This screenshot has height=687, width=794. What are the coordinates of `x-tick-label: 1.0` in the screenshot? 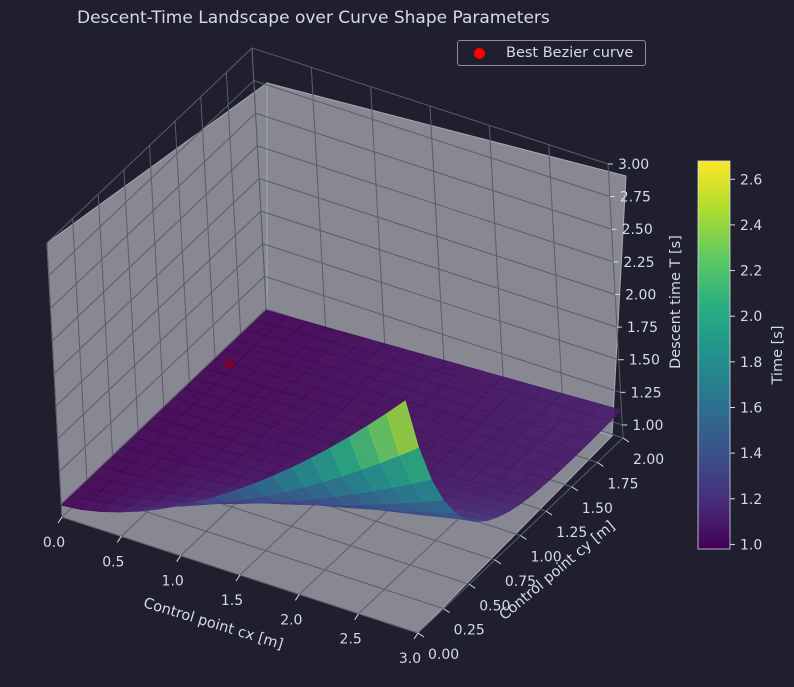 It's located at (173, 582).